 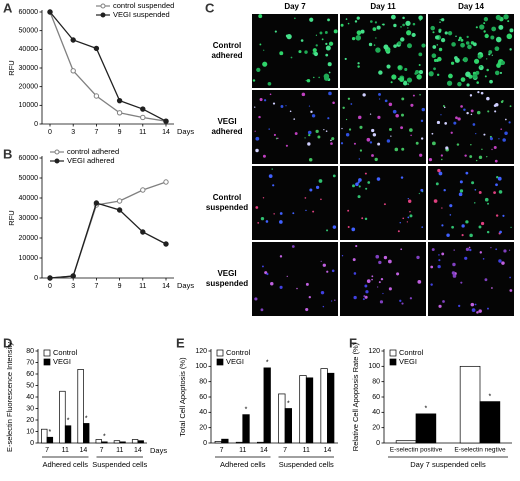 What do you see at coordinates (203, 412) in the screenshot?
I see `y-tick-label: 40` at bounding box center [203, 412].